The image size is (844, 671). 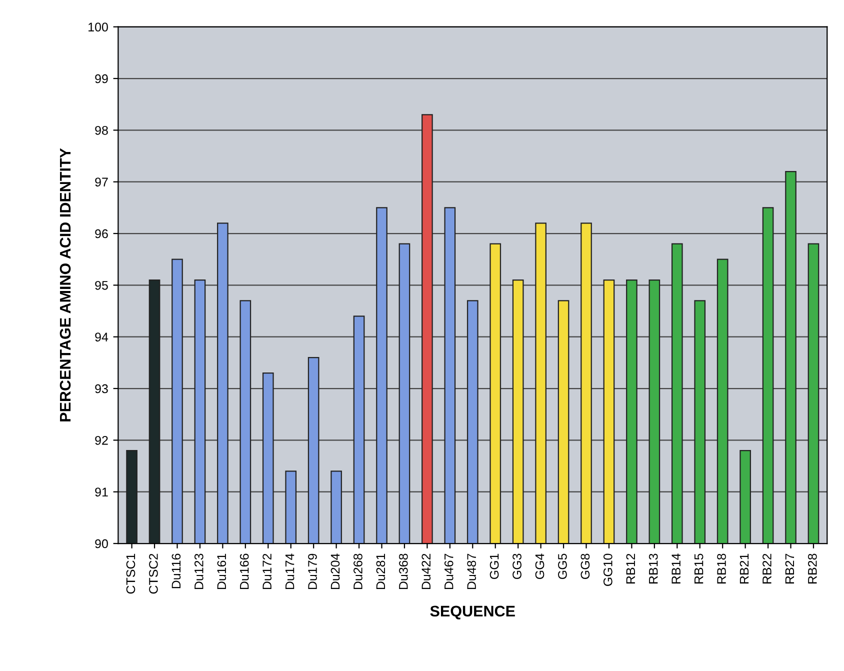 What do you see at coordinates (721, 569) in the screenshot?
I see `x-tick-label: RB18` at bounding box center [721, 569].